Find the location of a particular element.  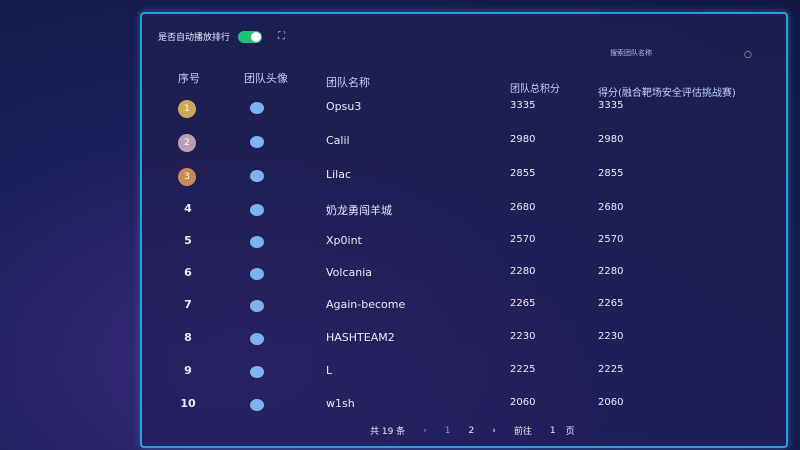

table-row: 2 Calil 2980 2980 is located at coordinates (464, 149).